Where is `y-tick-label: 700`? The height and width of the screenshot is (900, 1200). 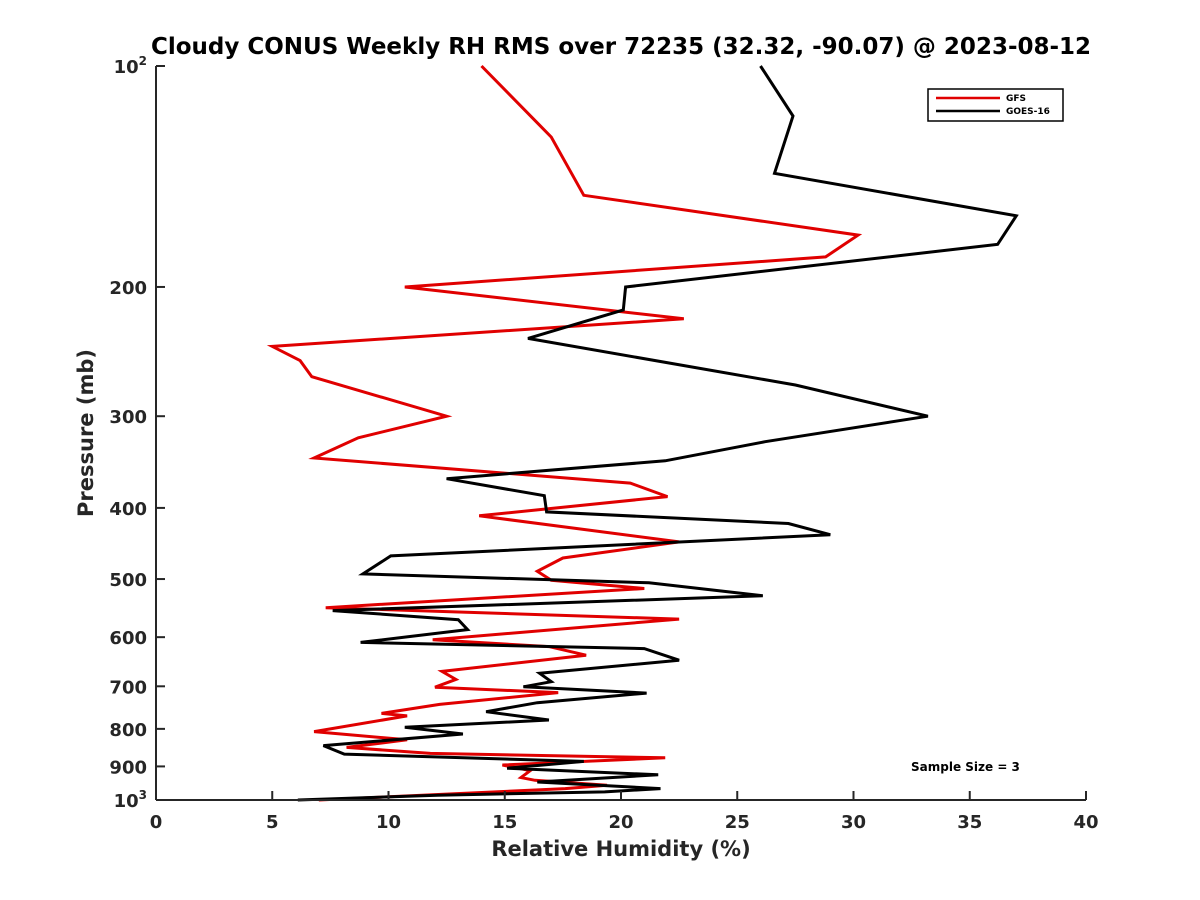
y-tick-label: 700 is located at coordinates (128, 687).